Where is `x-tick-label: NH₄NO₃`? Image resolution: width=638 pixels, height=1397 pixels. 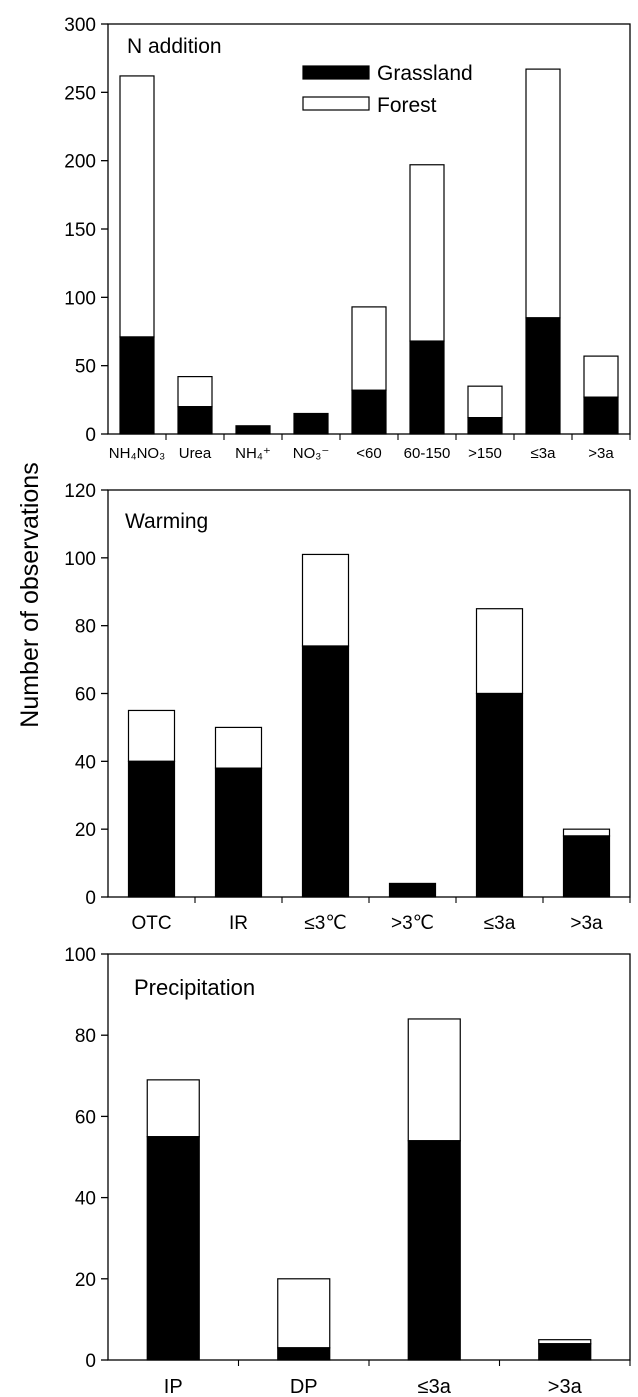 x-tick-label: NH₄NO₃ is located at coordinates (137, 453).